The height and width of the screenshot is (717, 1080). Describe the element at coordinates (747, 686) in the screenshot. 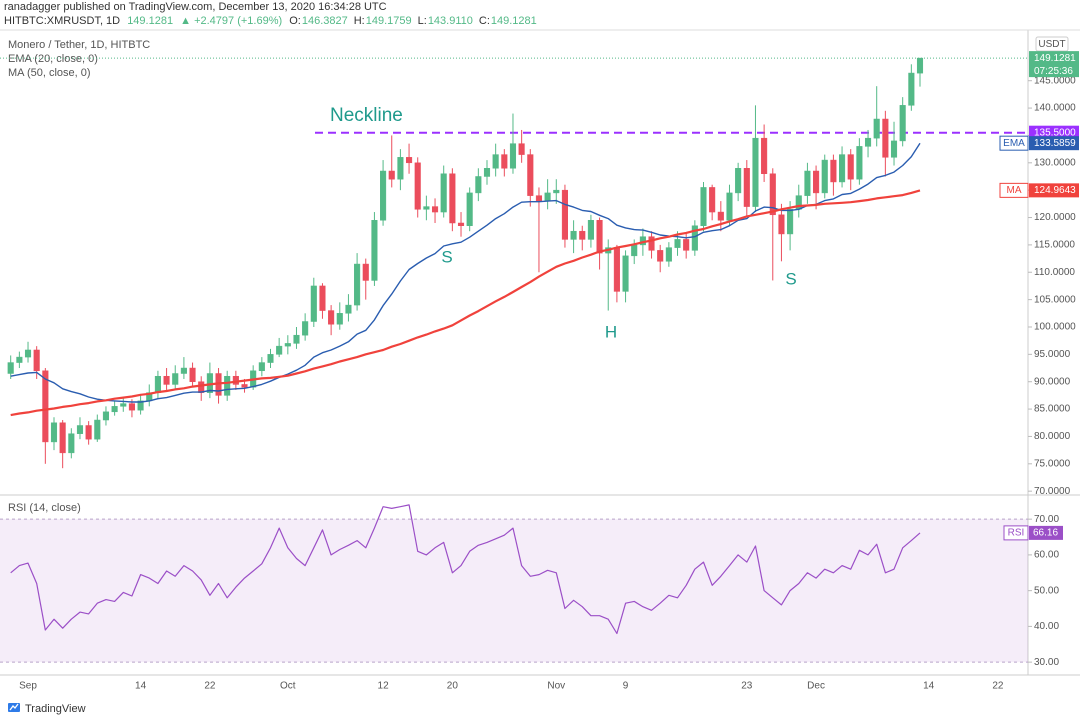

I see `x-tick-label: 23` at that location.